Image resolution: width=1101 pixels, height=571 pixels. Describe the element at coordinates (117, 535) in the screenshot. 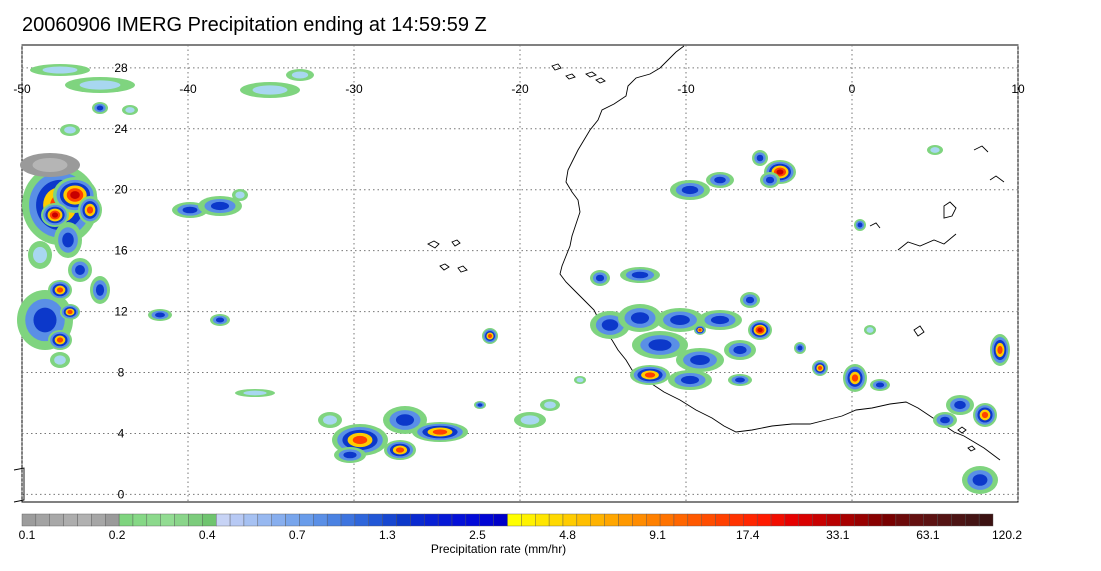

I see `colorbar-tick-label: 0.2` at that location.